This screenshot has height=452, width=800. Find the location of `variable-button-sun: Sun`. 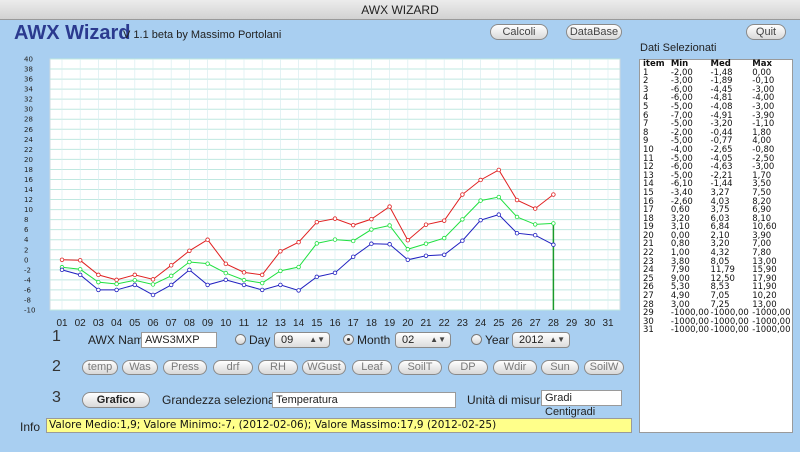

variable-button-sun: Sun is located at coordinates (560, 367).